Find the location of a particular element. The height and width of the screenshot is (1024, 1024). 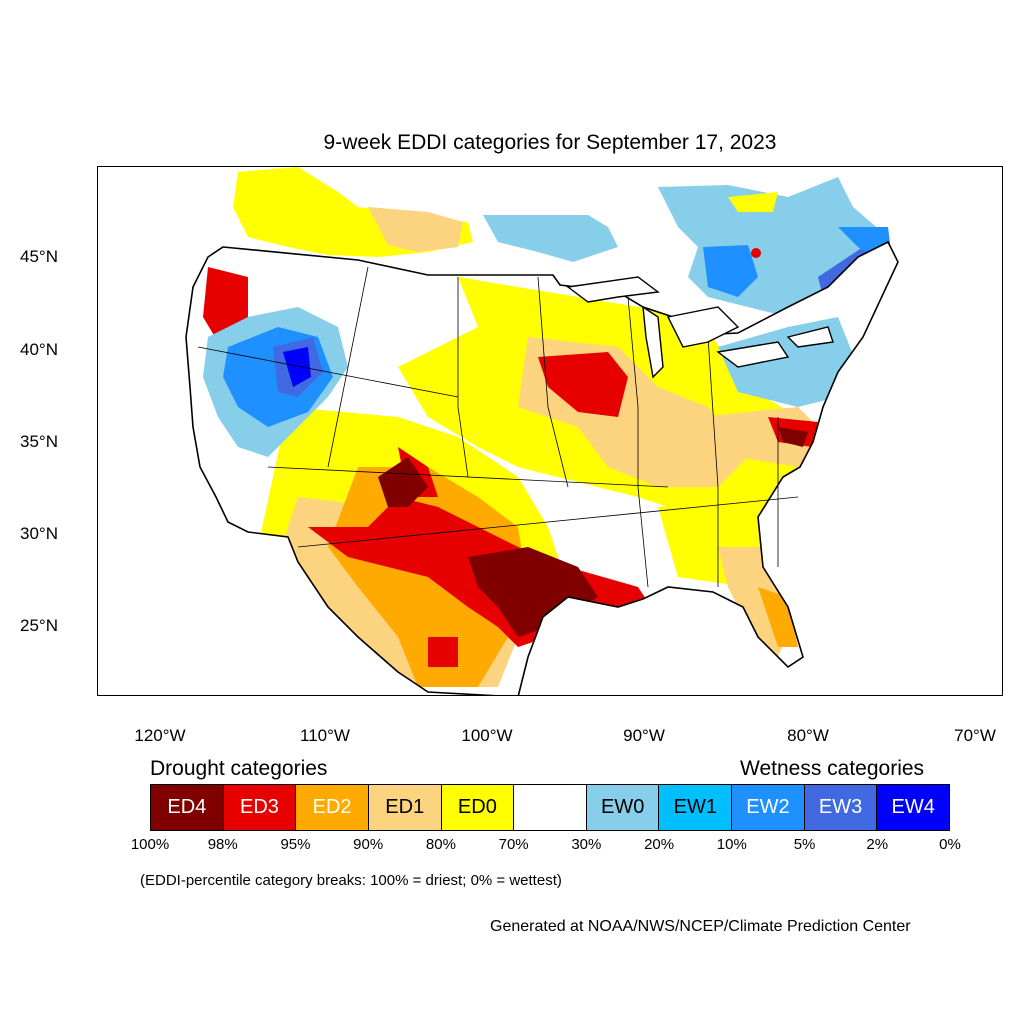

lon-label-100w: 100°W is located at coordinates (487, 735).